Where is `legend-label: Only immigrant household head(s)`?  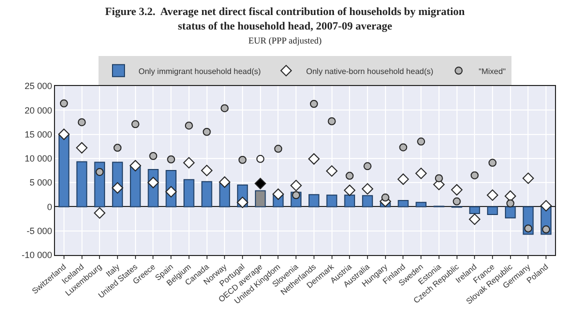
legend-label: Only immigrant household head(s) is located at coordinates (200, 71).